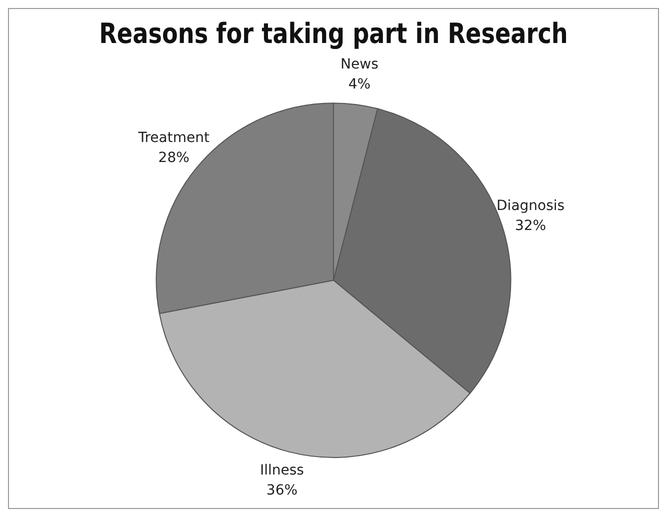  Describe the element at coordinates (530, 226) in the screenshot. I see `data-label: 32%` at that location.